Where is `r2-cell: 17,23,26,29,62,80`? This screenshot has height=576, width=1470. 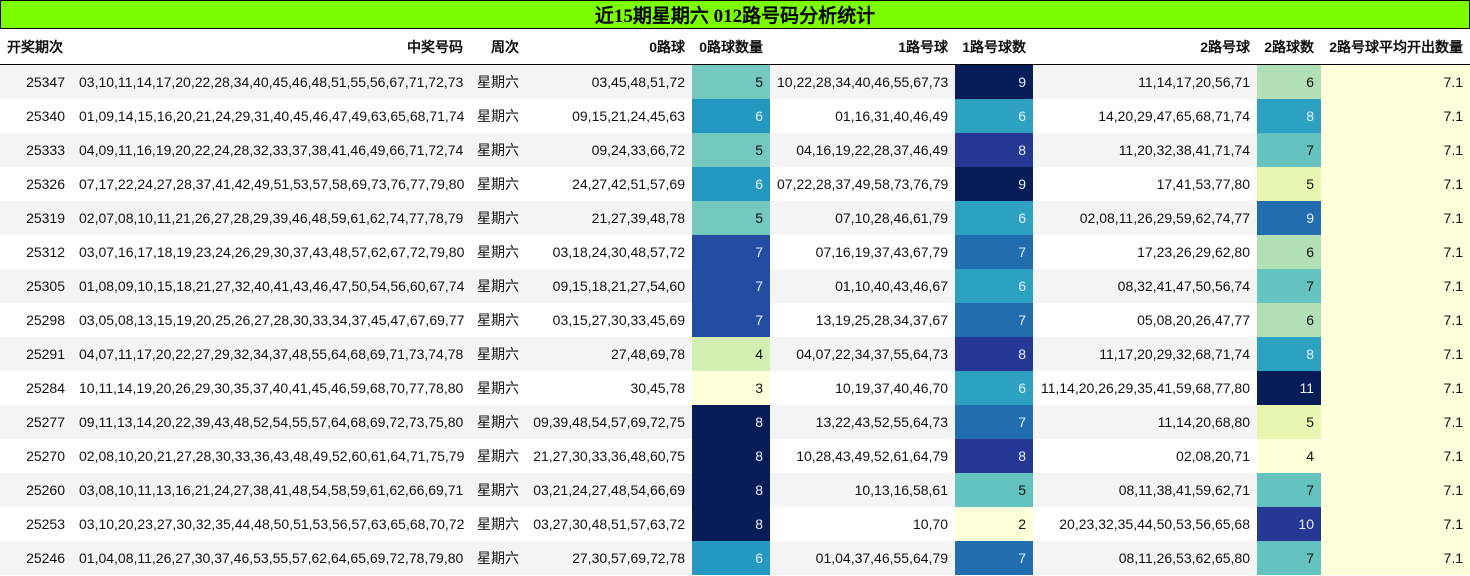
r2-cell: 17,23,26,29,62,80 is located at coordinates (1145, 252).